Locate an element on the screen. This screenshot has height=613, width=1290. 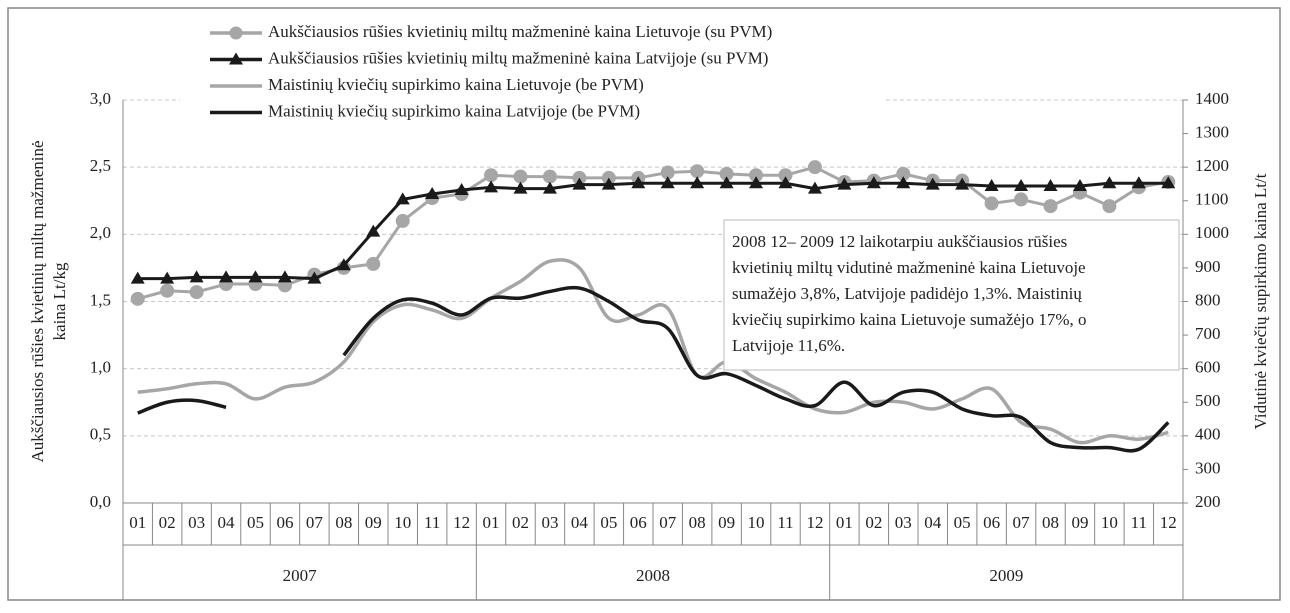
y-tick-label: 1,0 is located at coordinates (100, 367).